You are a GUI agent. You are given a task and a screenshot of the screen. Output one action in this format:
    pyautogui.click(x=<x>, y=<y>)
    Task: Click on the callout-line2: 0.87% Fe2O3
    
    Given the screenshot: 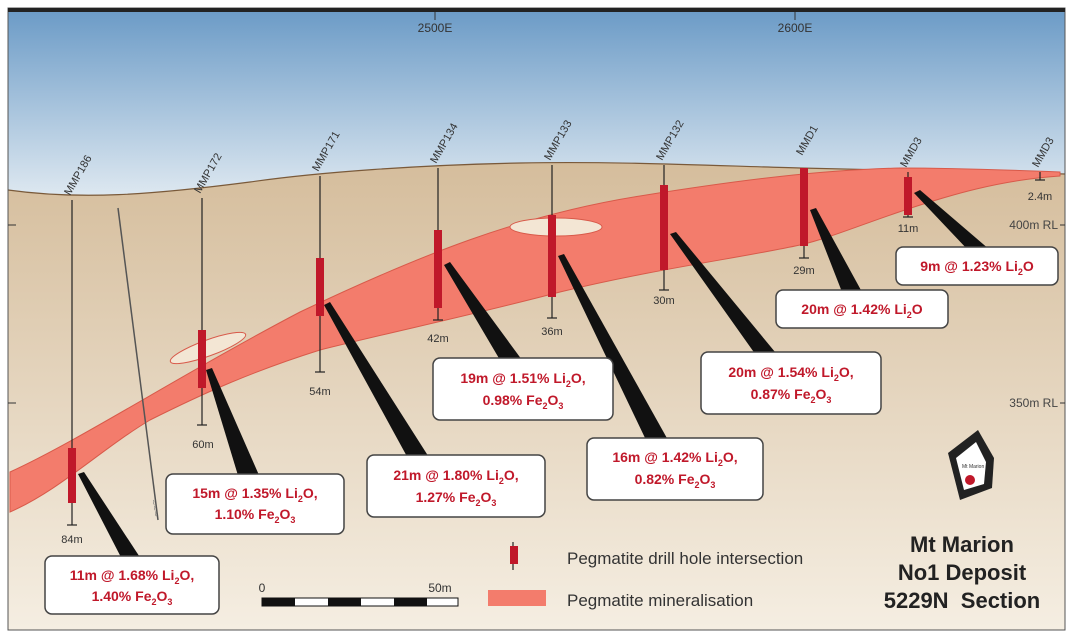 What is the action you would take?
    pyautogui.click(x=791, y=395)
    